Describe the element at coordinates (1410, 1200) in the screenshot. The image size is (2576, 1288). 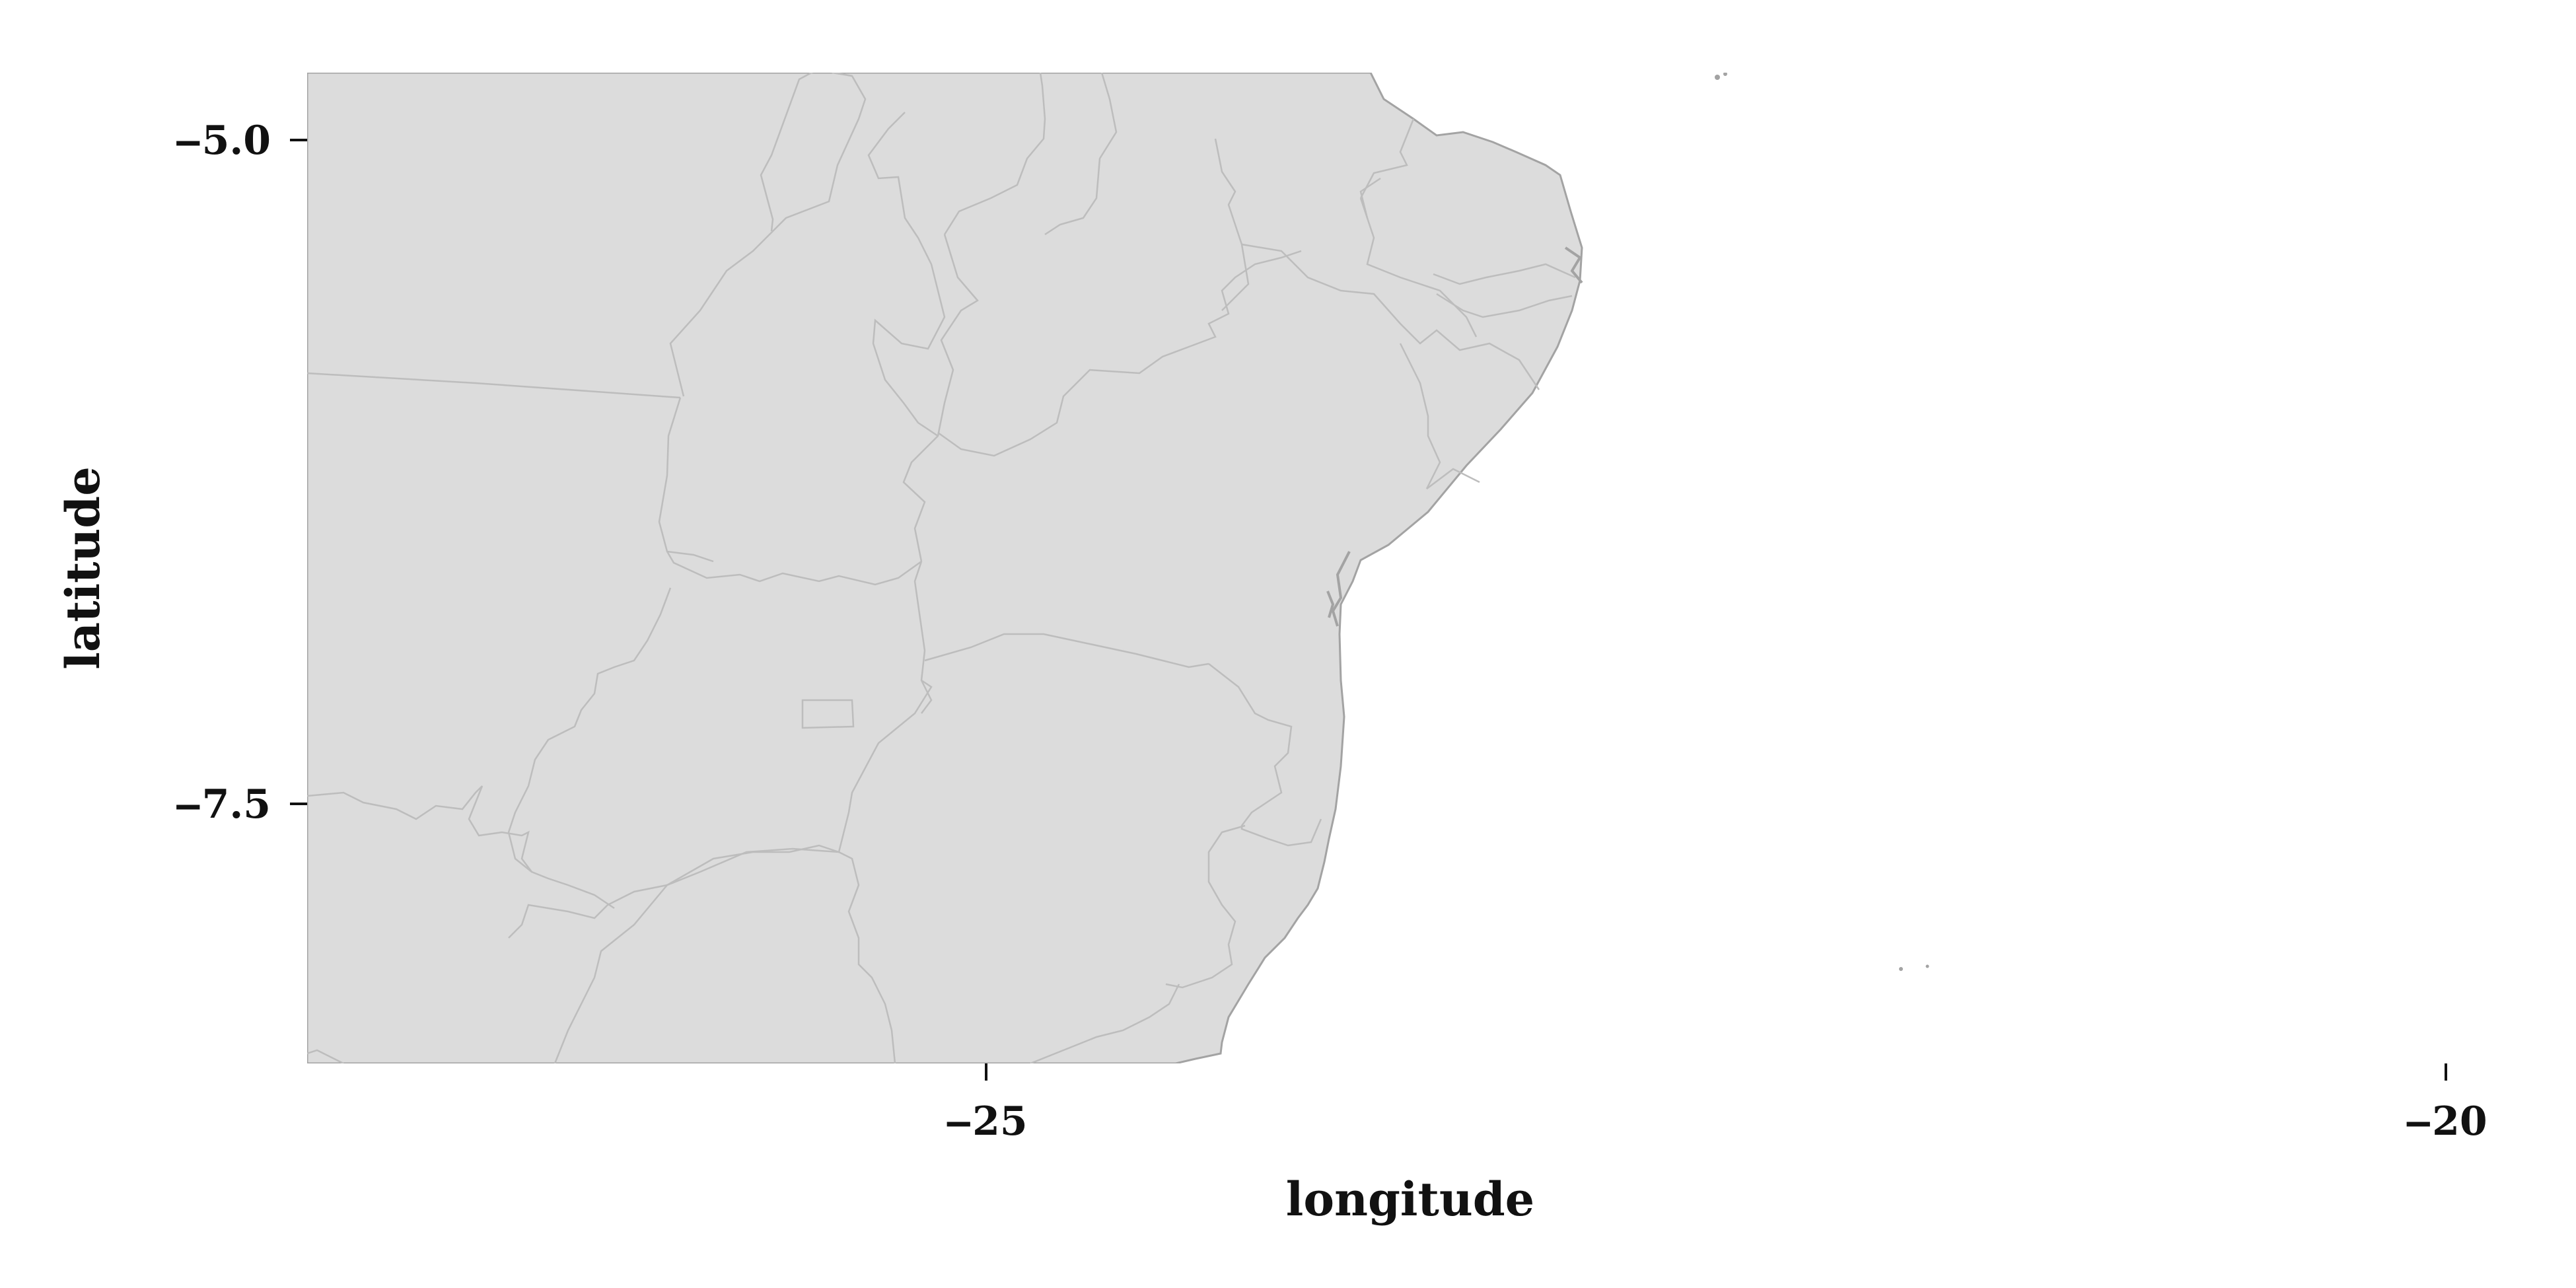
I see `x-axis-label: longitude` at that location.